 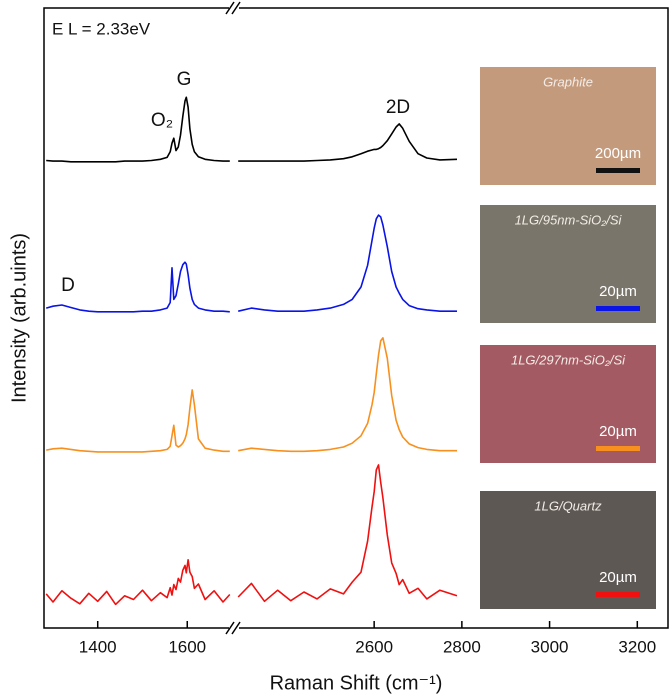 What do you see at coordinates (568, 359) in the screenshot?
I see `inset-label: 1LG/297nm-SiO₂/Si` at bounding box center [568, 359].